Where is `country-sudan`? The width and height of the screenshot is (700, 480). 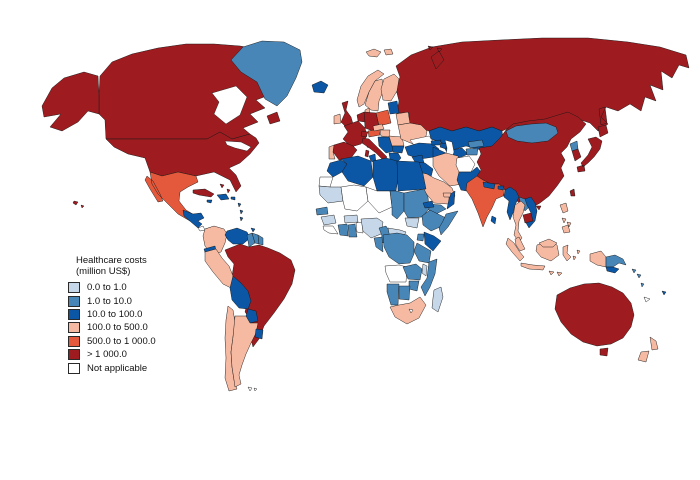
country-sudan is located at coordinates (416, 203).